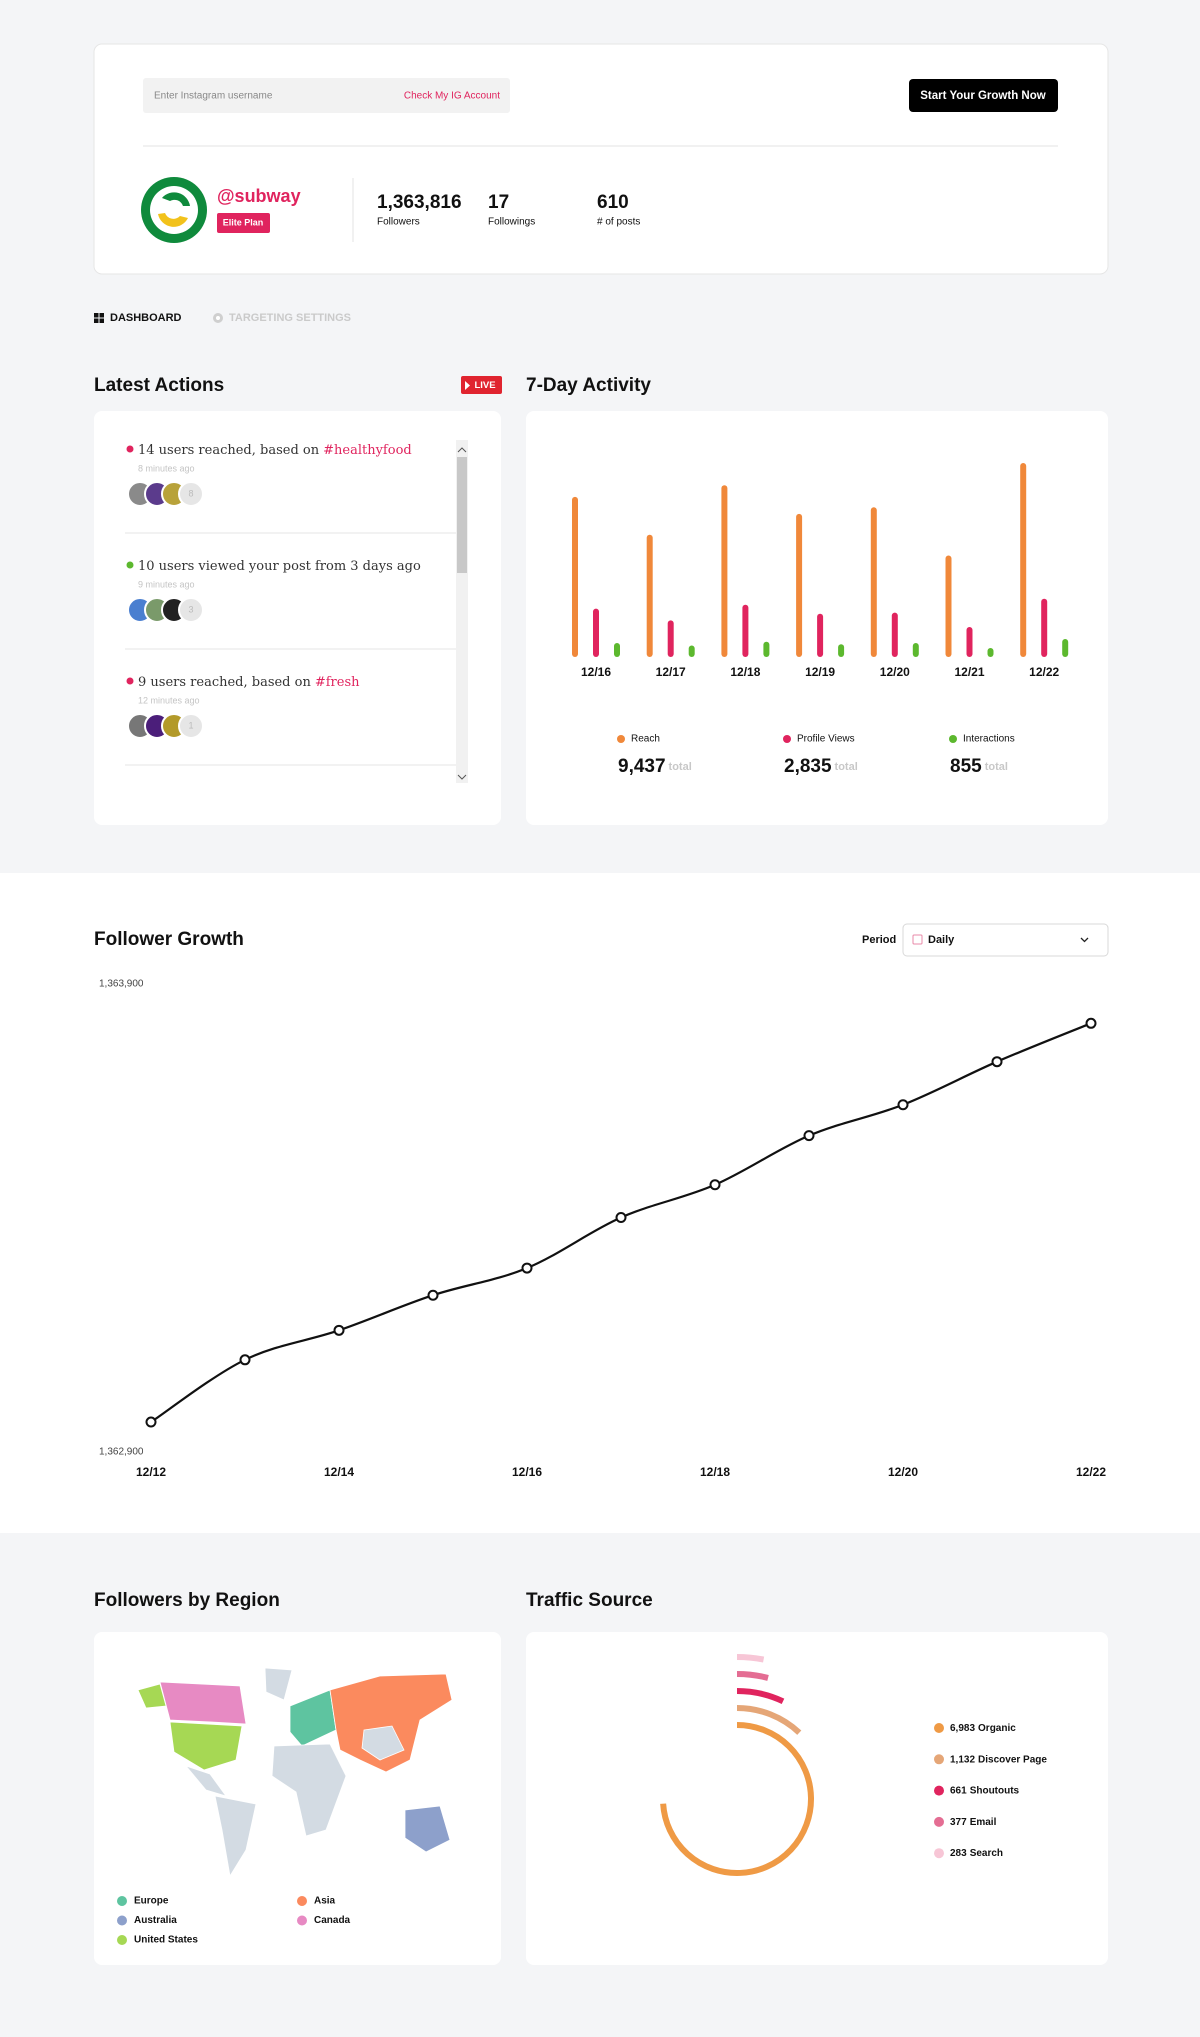 This screenshot has height=2037, width=1200. I want to click on legend-value: 377, so click(958, 1822).